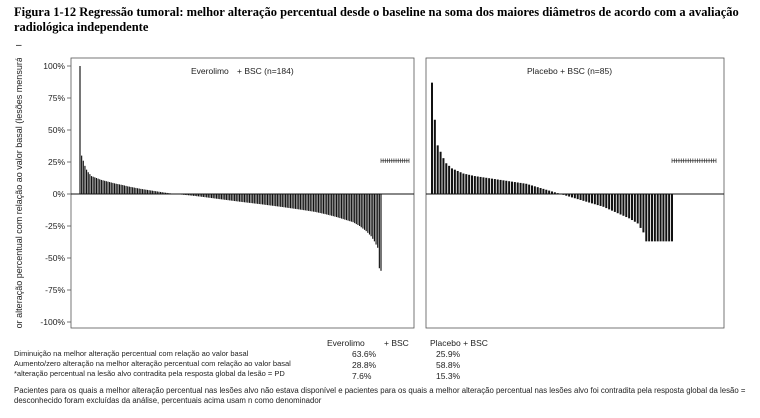 This screenshot has height=418, width=760. Describe the element at coordinates (56, 162) in the screenshot. I see `y-tick-label: 25%` at that location.